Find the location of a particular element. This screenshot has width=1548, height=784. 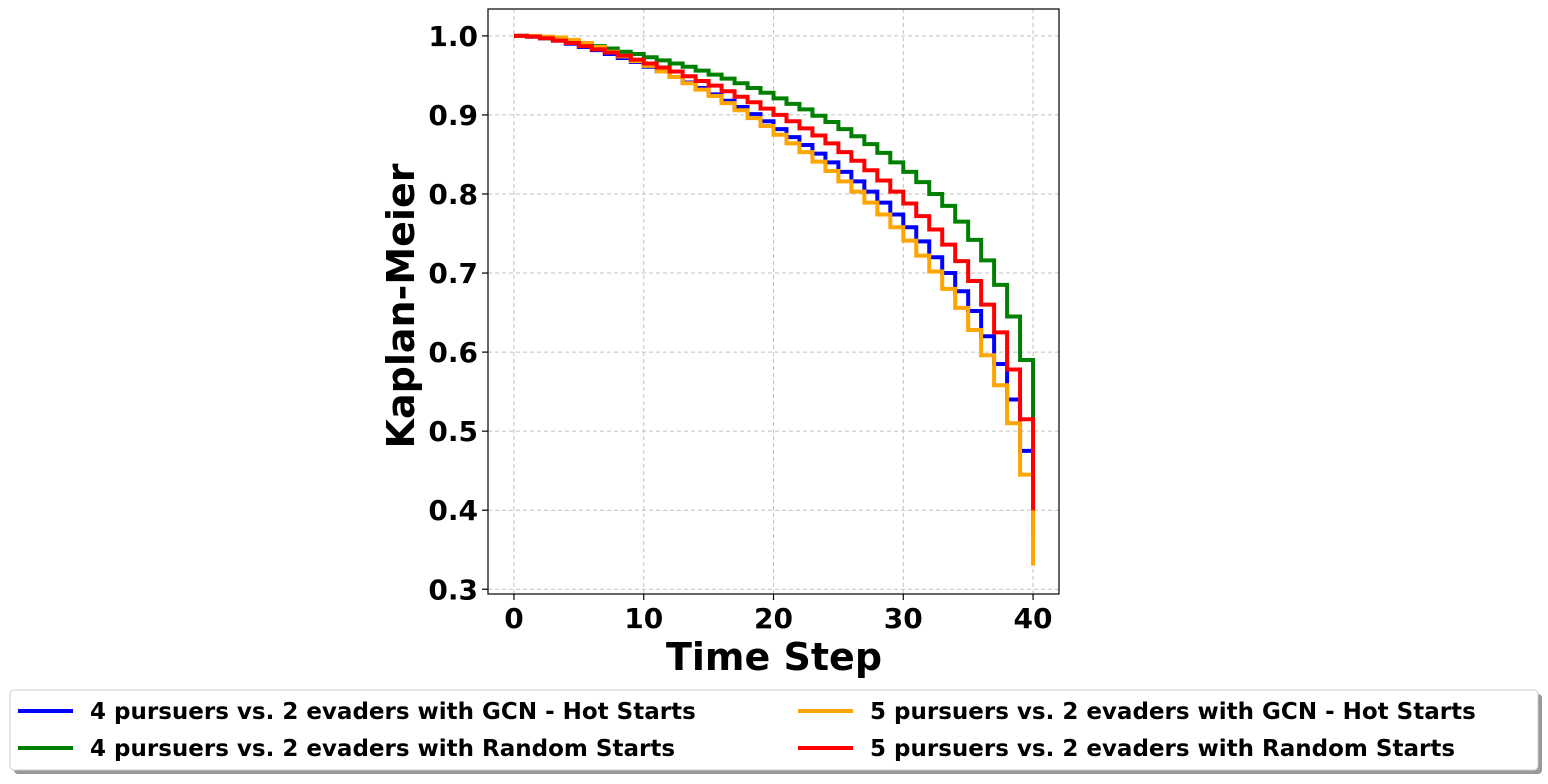

x-tick-label: 40 is located at coordinates (1033, 618).